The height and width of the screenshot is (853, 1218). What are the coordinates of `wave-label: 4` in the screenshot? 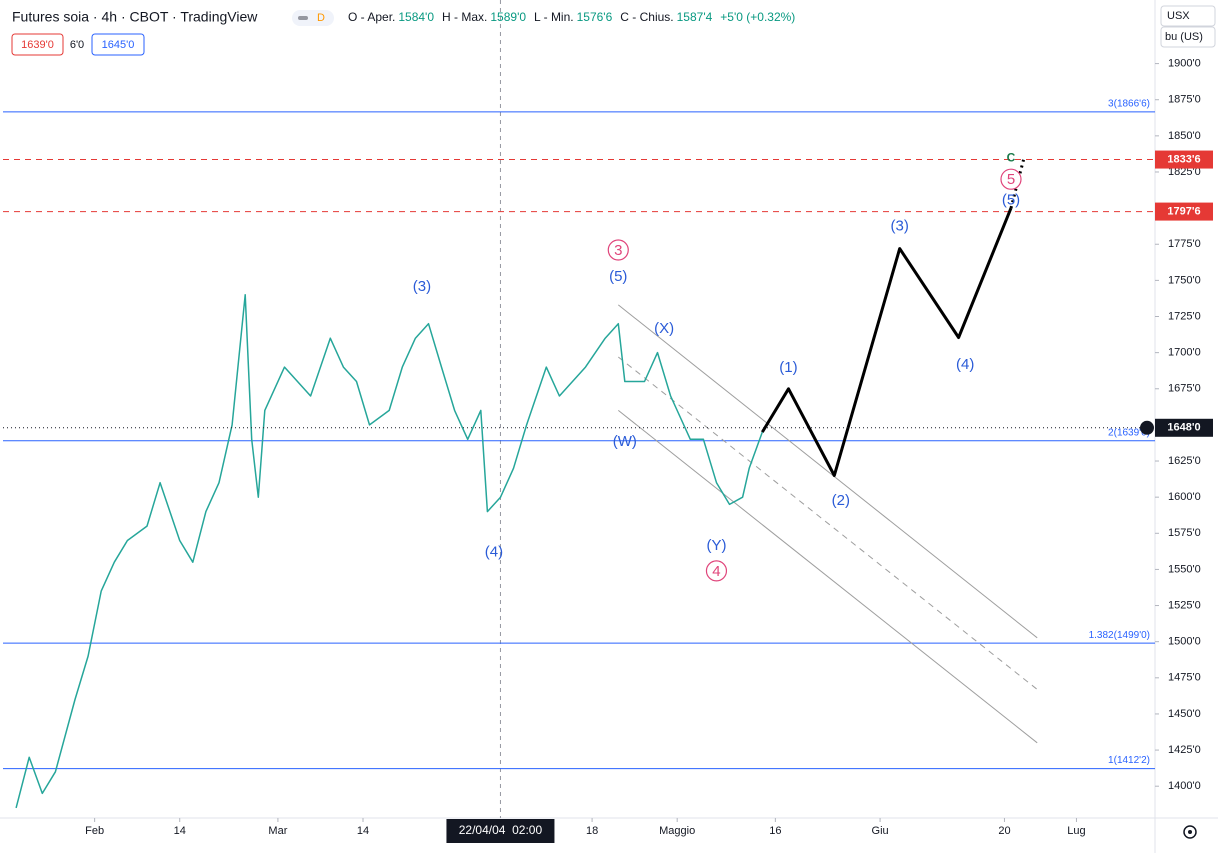 It's located at (716, 571).